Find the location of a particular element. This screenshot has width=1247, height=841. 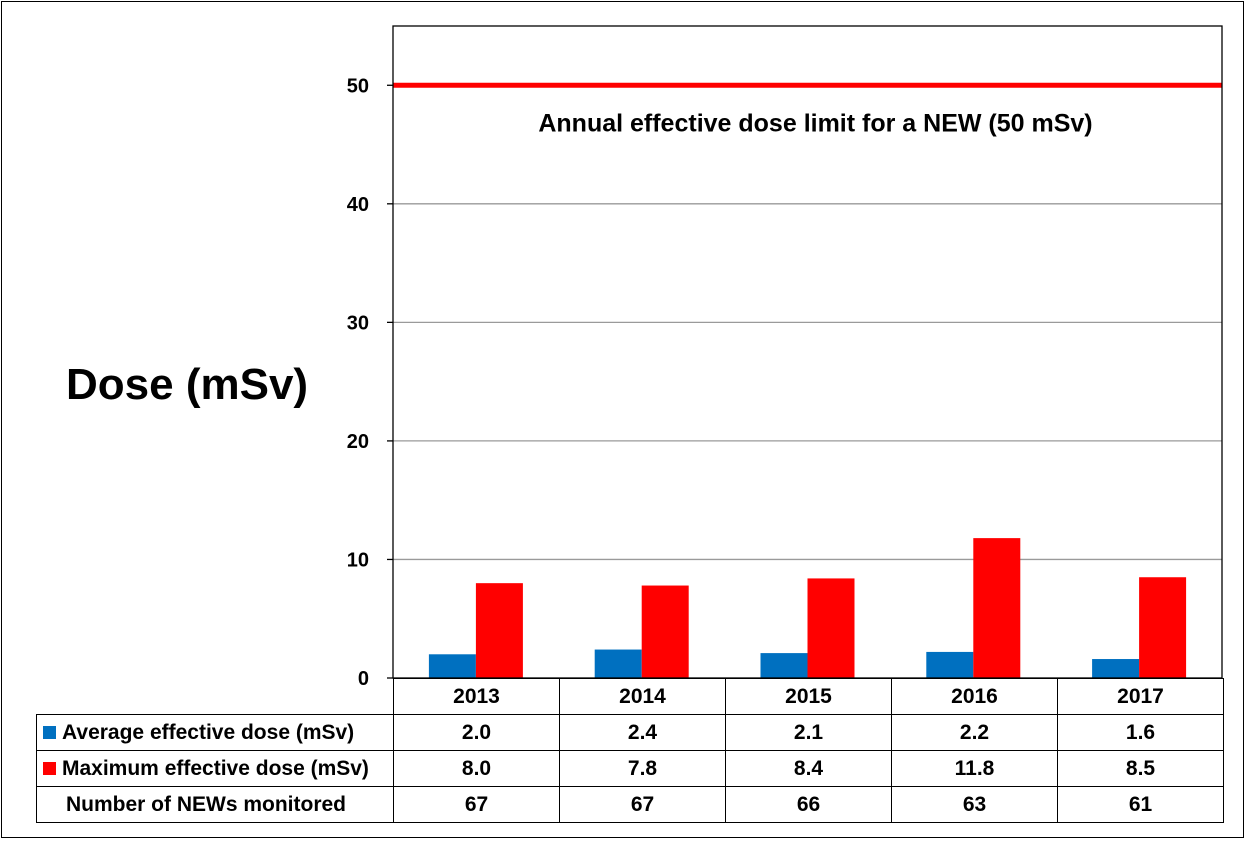

row-label-news: Number of NEWs monitored is located at coordinates (215, 804).